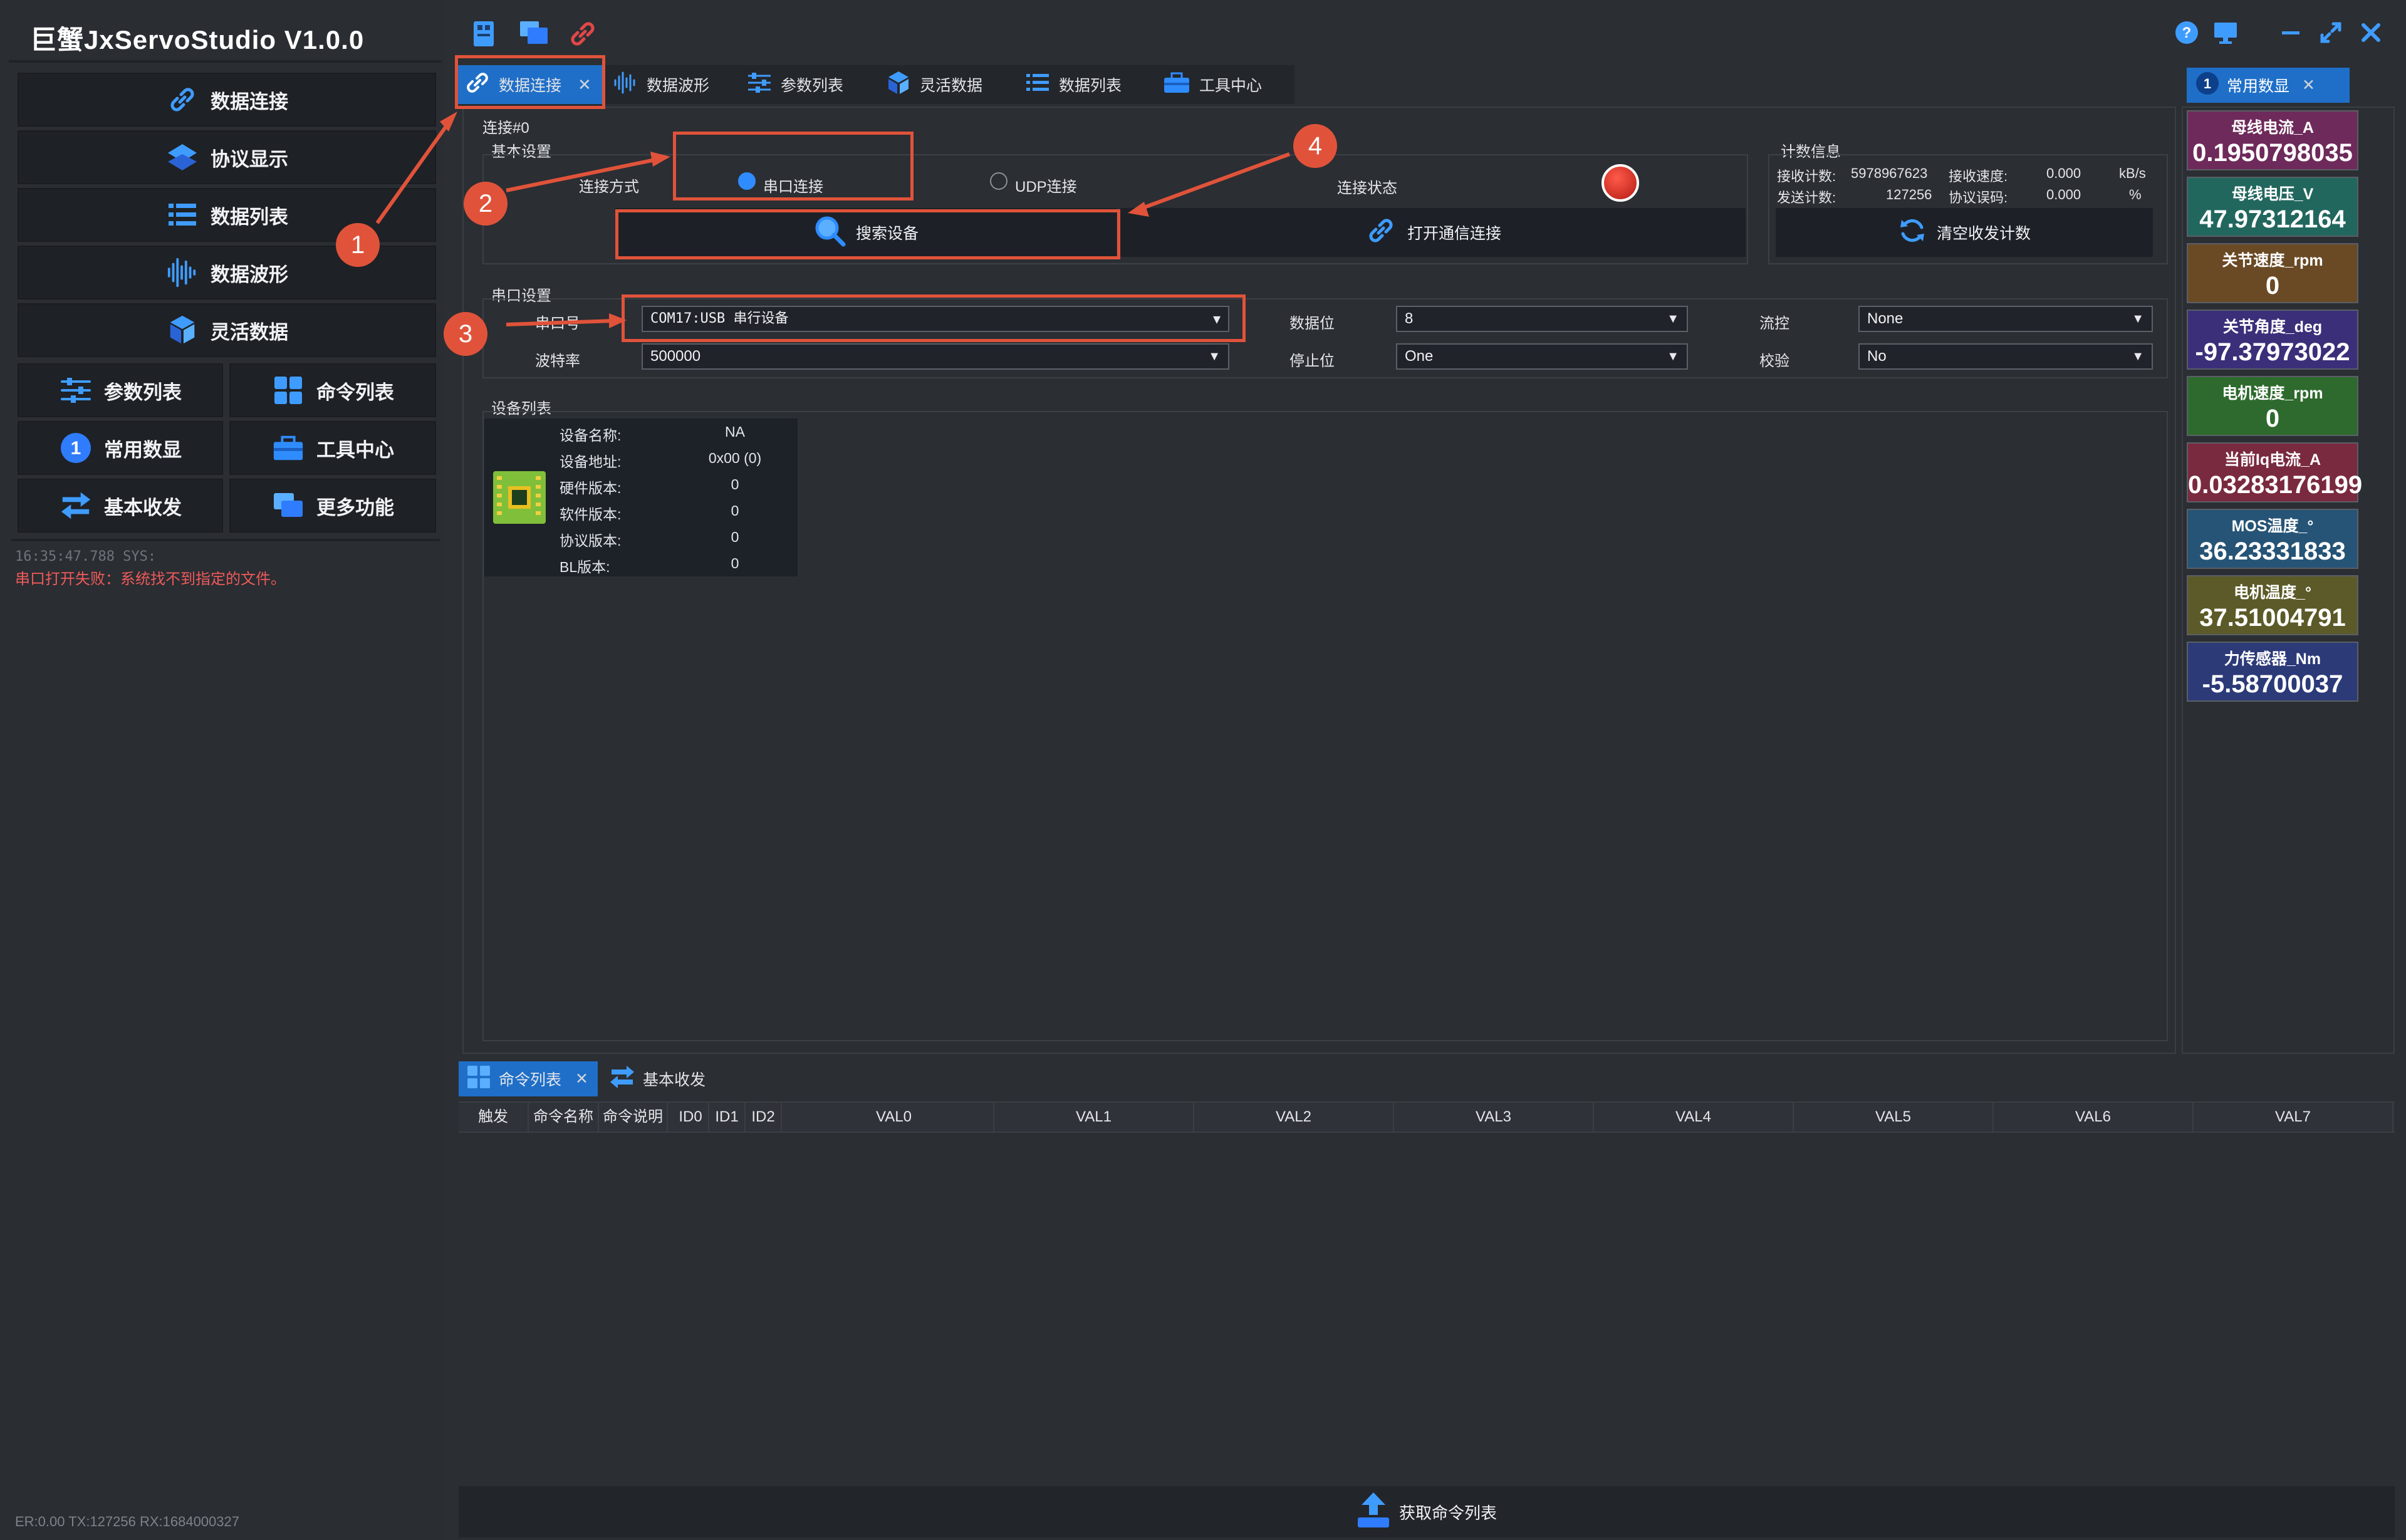  What do you see at coordinates (182, 330) in the screenshot?
I see `cube-icon` at bounding box center [182, 330].